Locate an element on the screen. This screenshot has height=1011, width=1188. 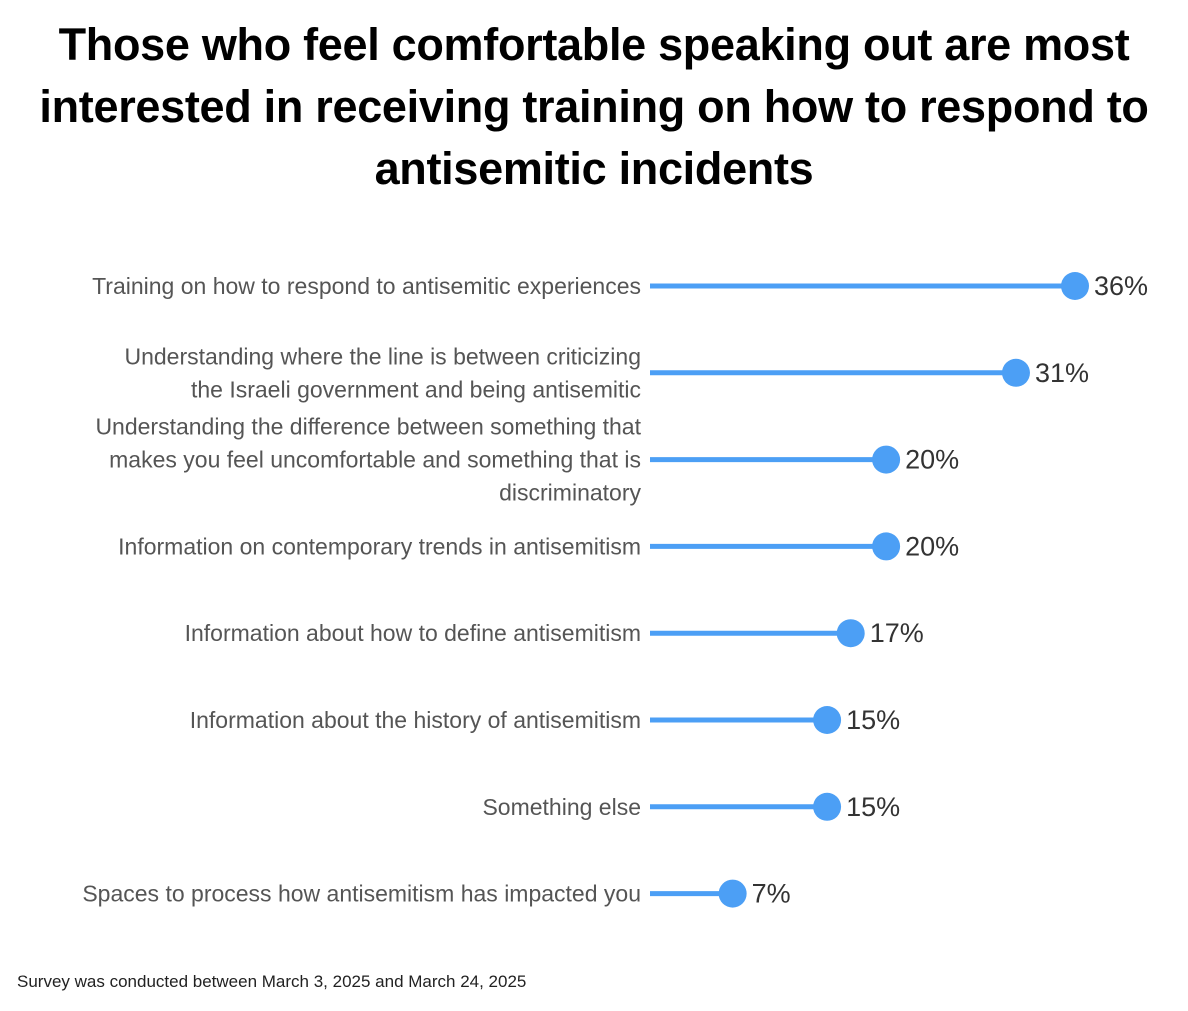
value-label: 31% is located at coordinates (1062, 373).